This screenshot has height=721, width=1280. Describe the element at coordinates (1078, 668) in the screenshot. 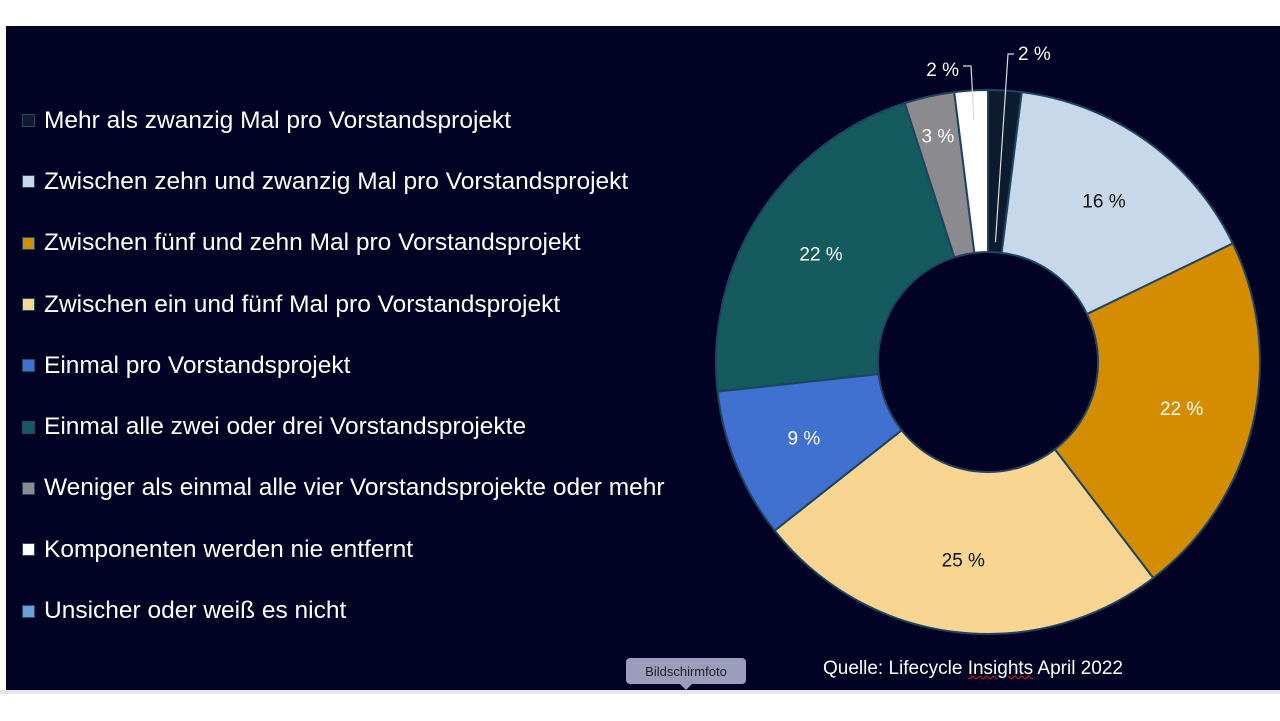

I see `source-suffix: April 2022` at that location.